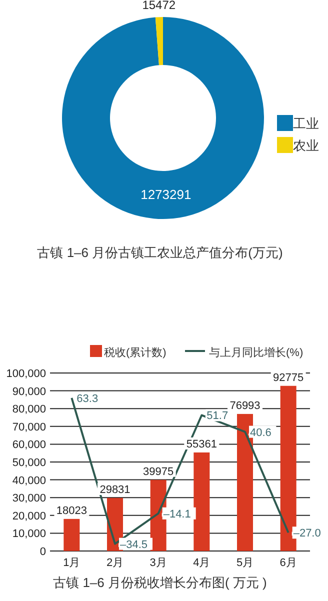 The width and height of the screenshot is (328, 601). I want to click on y-tick-label: 90,000, so click(29, 392).